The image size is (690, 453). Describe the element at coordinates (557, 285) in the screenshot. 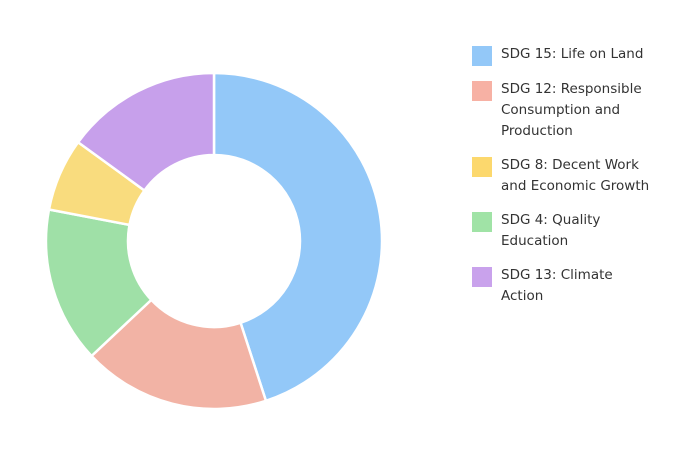

I see `legend-label-5: SDG 13: Climate Action` at that location.